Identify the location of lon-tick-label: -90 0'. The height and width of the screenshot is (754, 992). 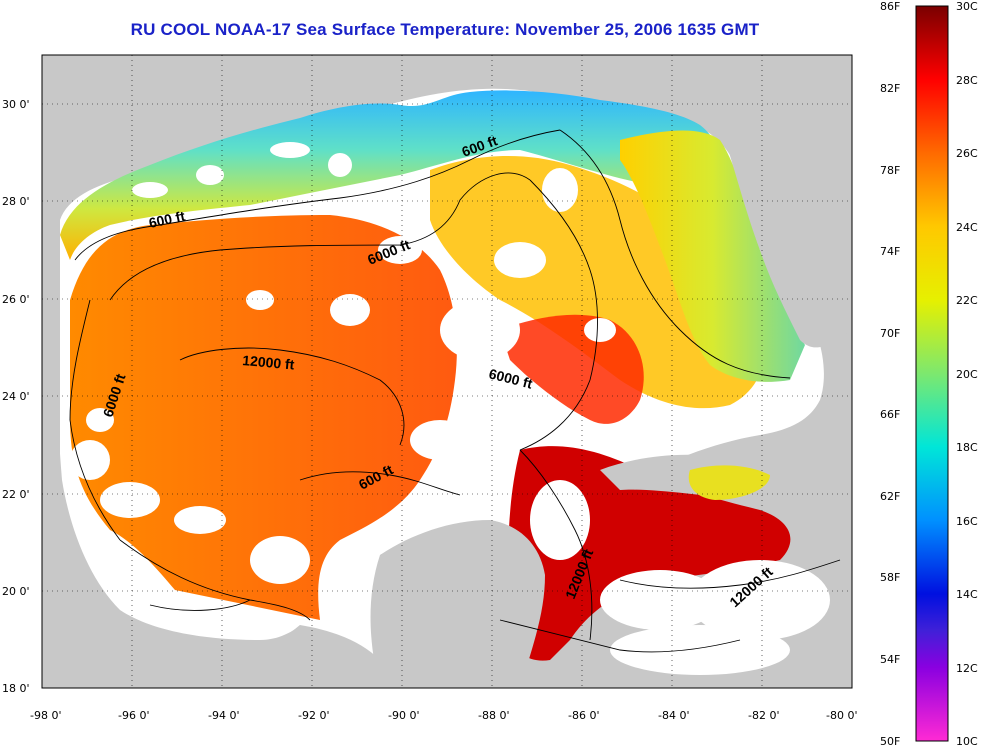
(404, 715).